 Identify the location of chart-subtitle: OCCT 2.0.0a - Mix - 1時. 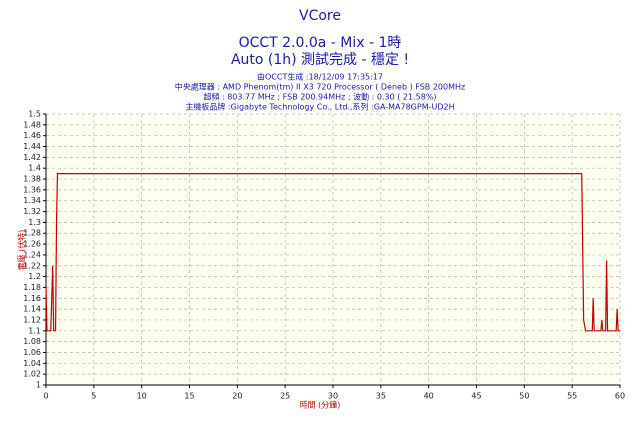
(320, 43).